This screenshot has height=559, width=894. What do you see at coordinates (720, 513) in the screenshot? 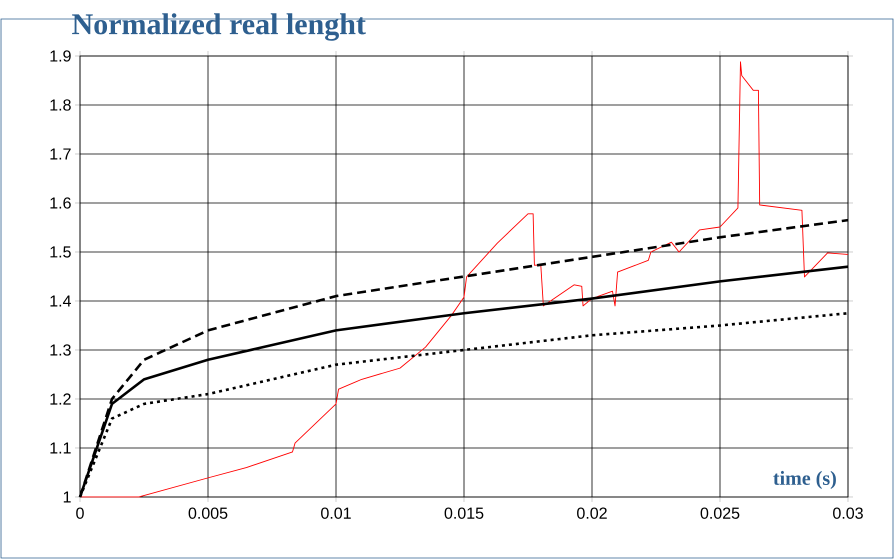
I see `x-tick-label: 0.025` at bounding box center [720, 513].